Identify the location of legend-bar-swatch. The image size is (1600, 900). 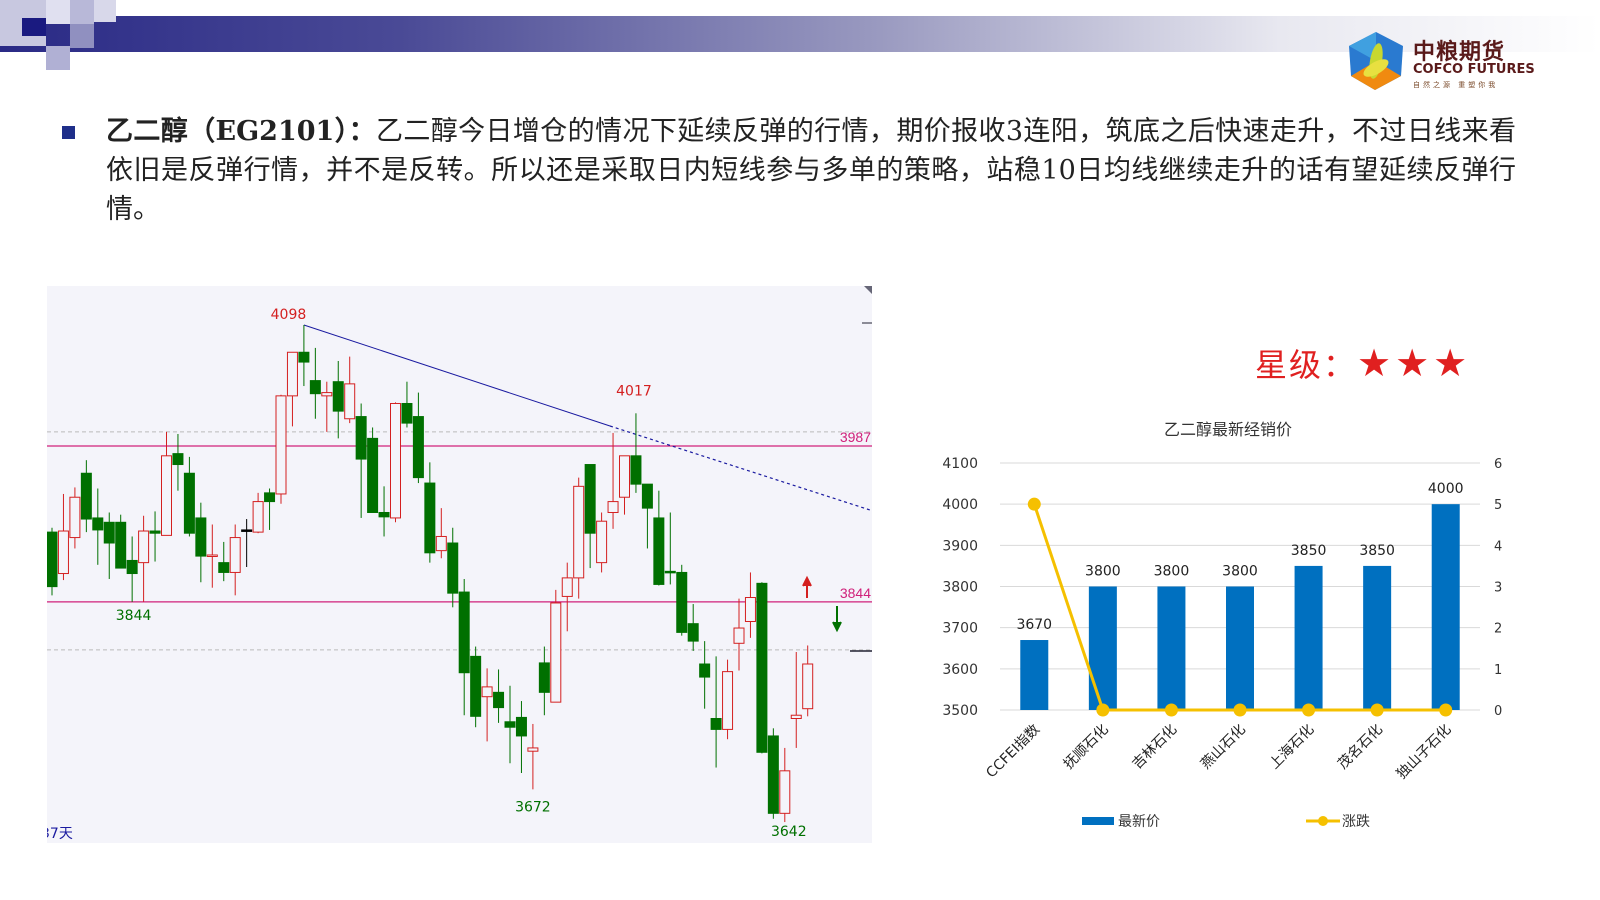
(1098, 821).